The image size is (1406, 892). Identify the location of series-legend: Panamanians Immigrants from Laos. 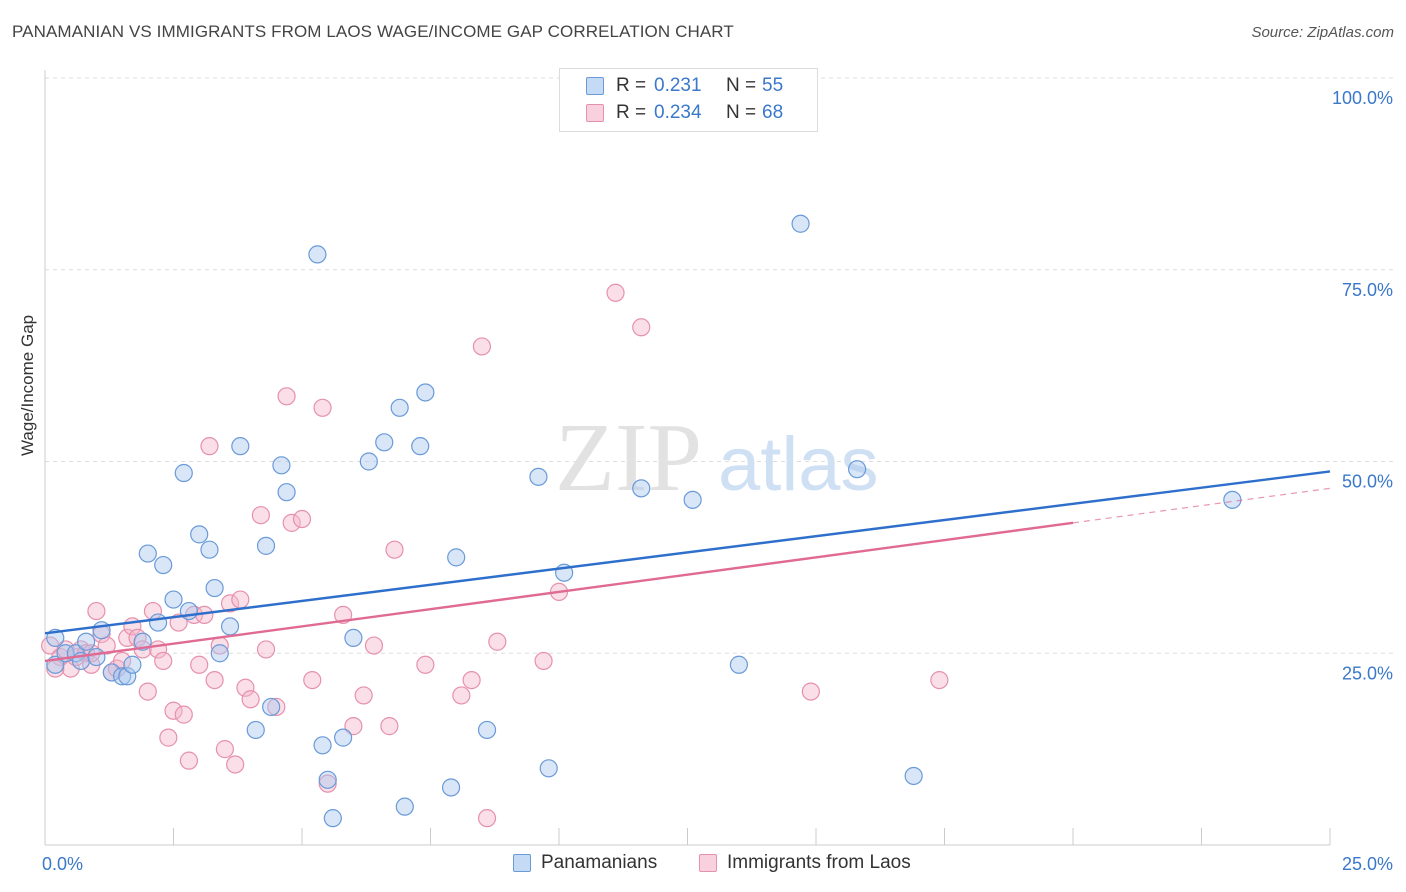
(703, 864).